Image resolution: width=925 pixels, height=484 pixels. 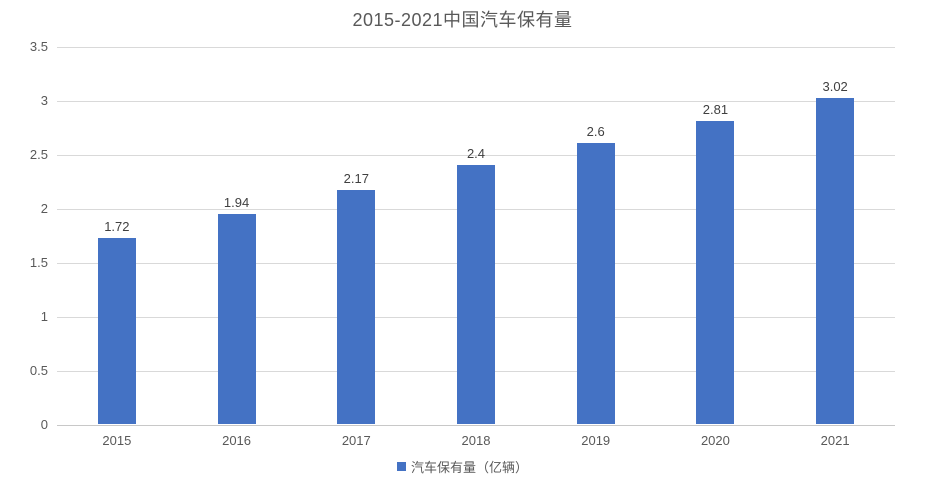 What do you see at coordinates (38, 370) in the screenshot?
I see `y-tick-label: 0.5` at bounding box center [38, 370].